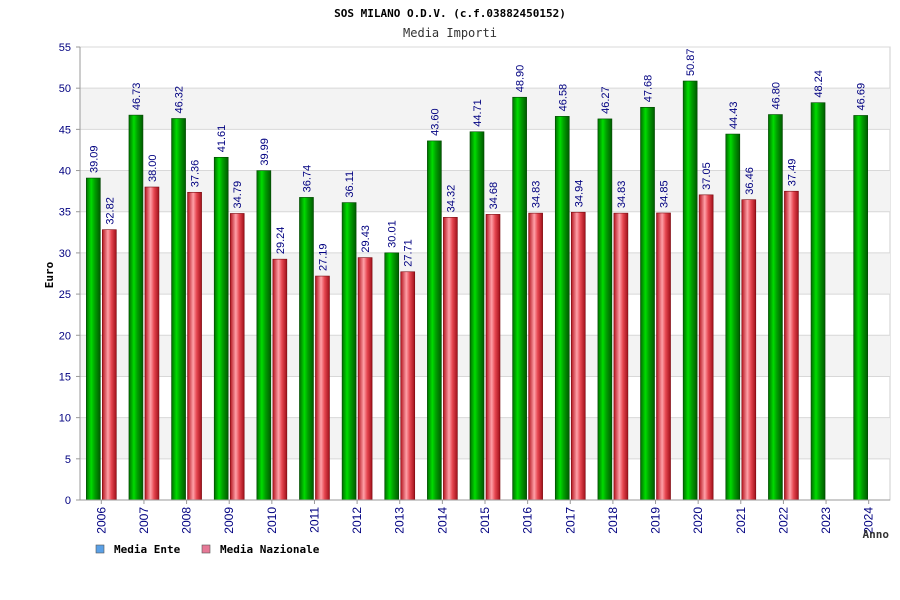 The height and width of the screenshot is (600, 900). What do you see at coordinates (350, 184) in the screenshot?
I see `data-label: 36.11` at bounding box center [350, 184].